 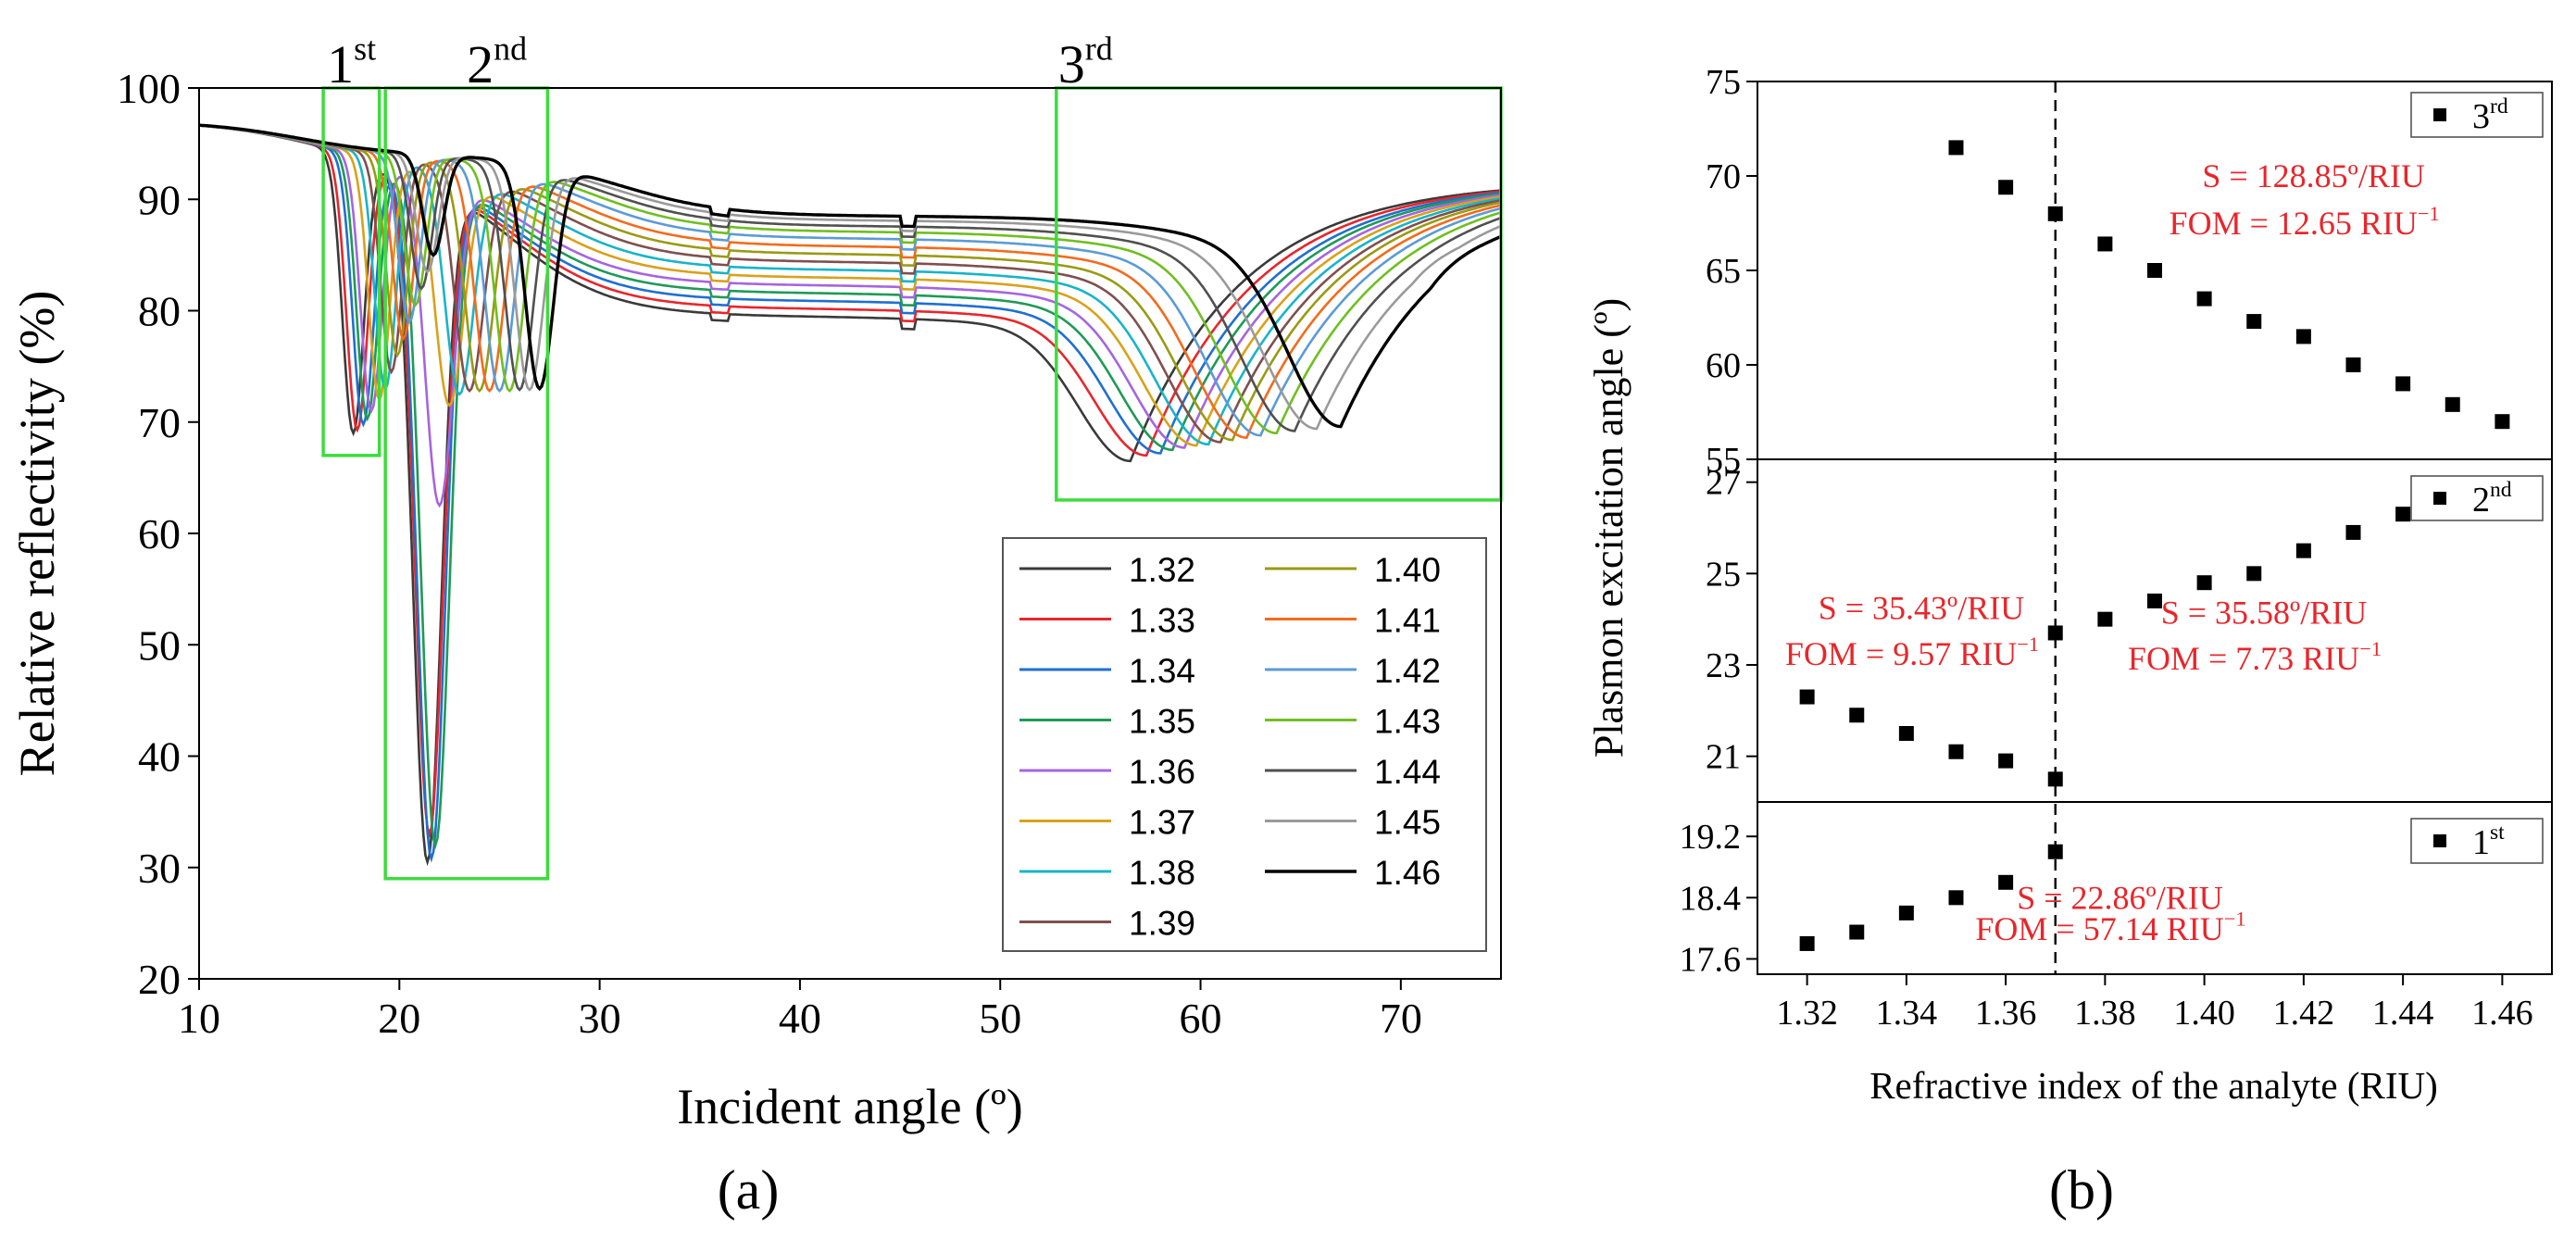 What do you see at coordinates (2481, 116) in the screenshot?
I see `panel-b-legend-label-third-base: 3` at bounding box center [2481, 116].